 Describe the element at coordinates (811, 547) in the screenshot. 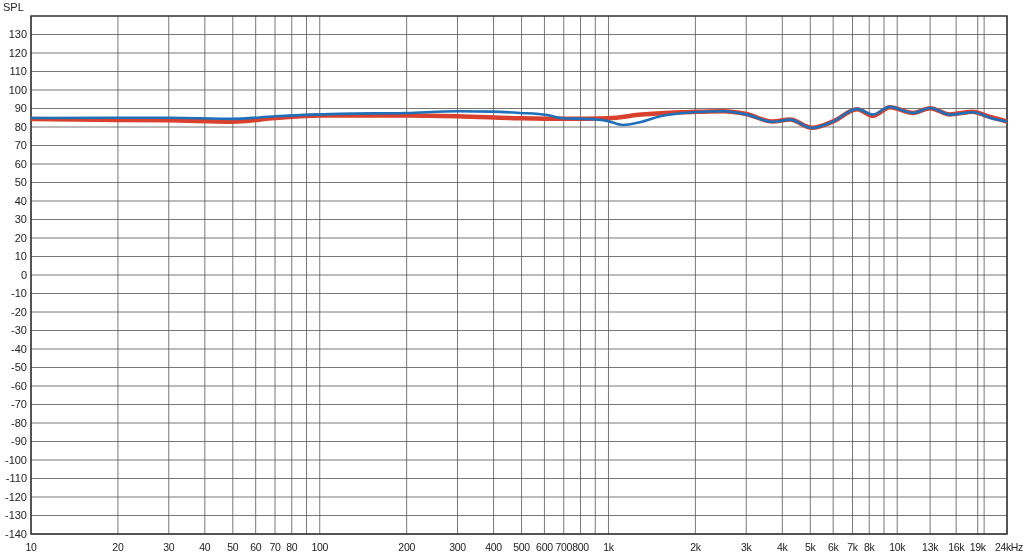

I see `x-tick-label: 5k` at that location.